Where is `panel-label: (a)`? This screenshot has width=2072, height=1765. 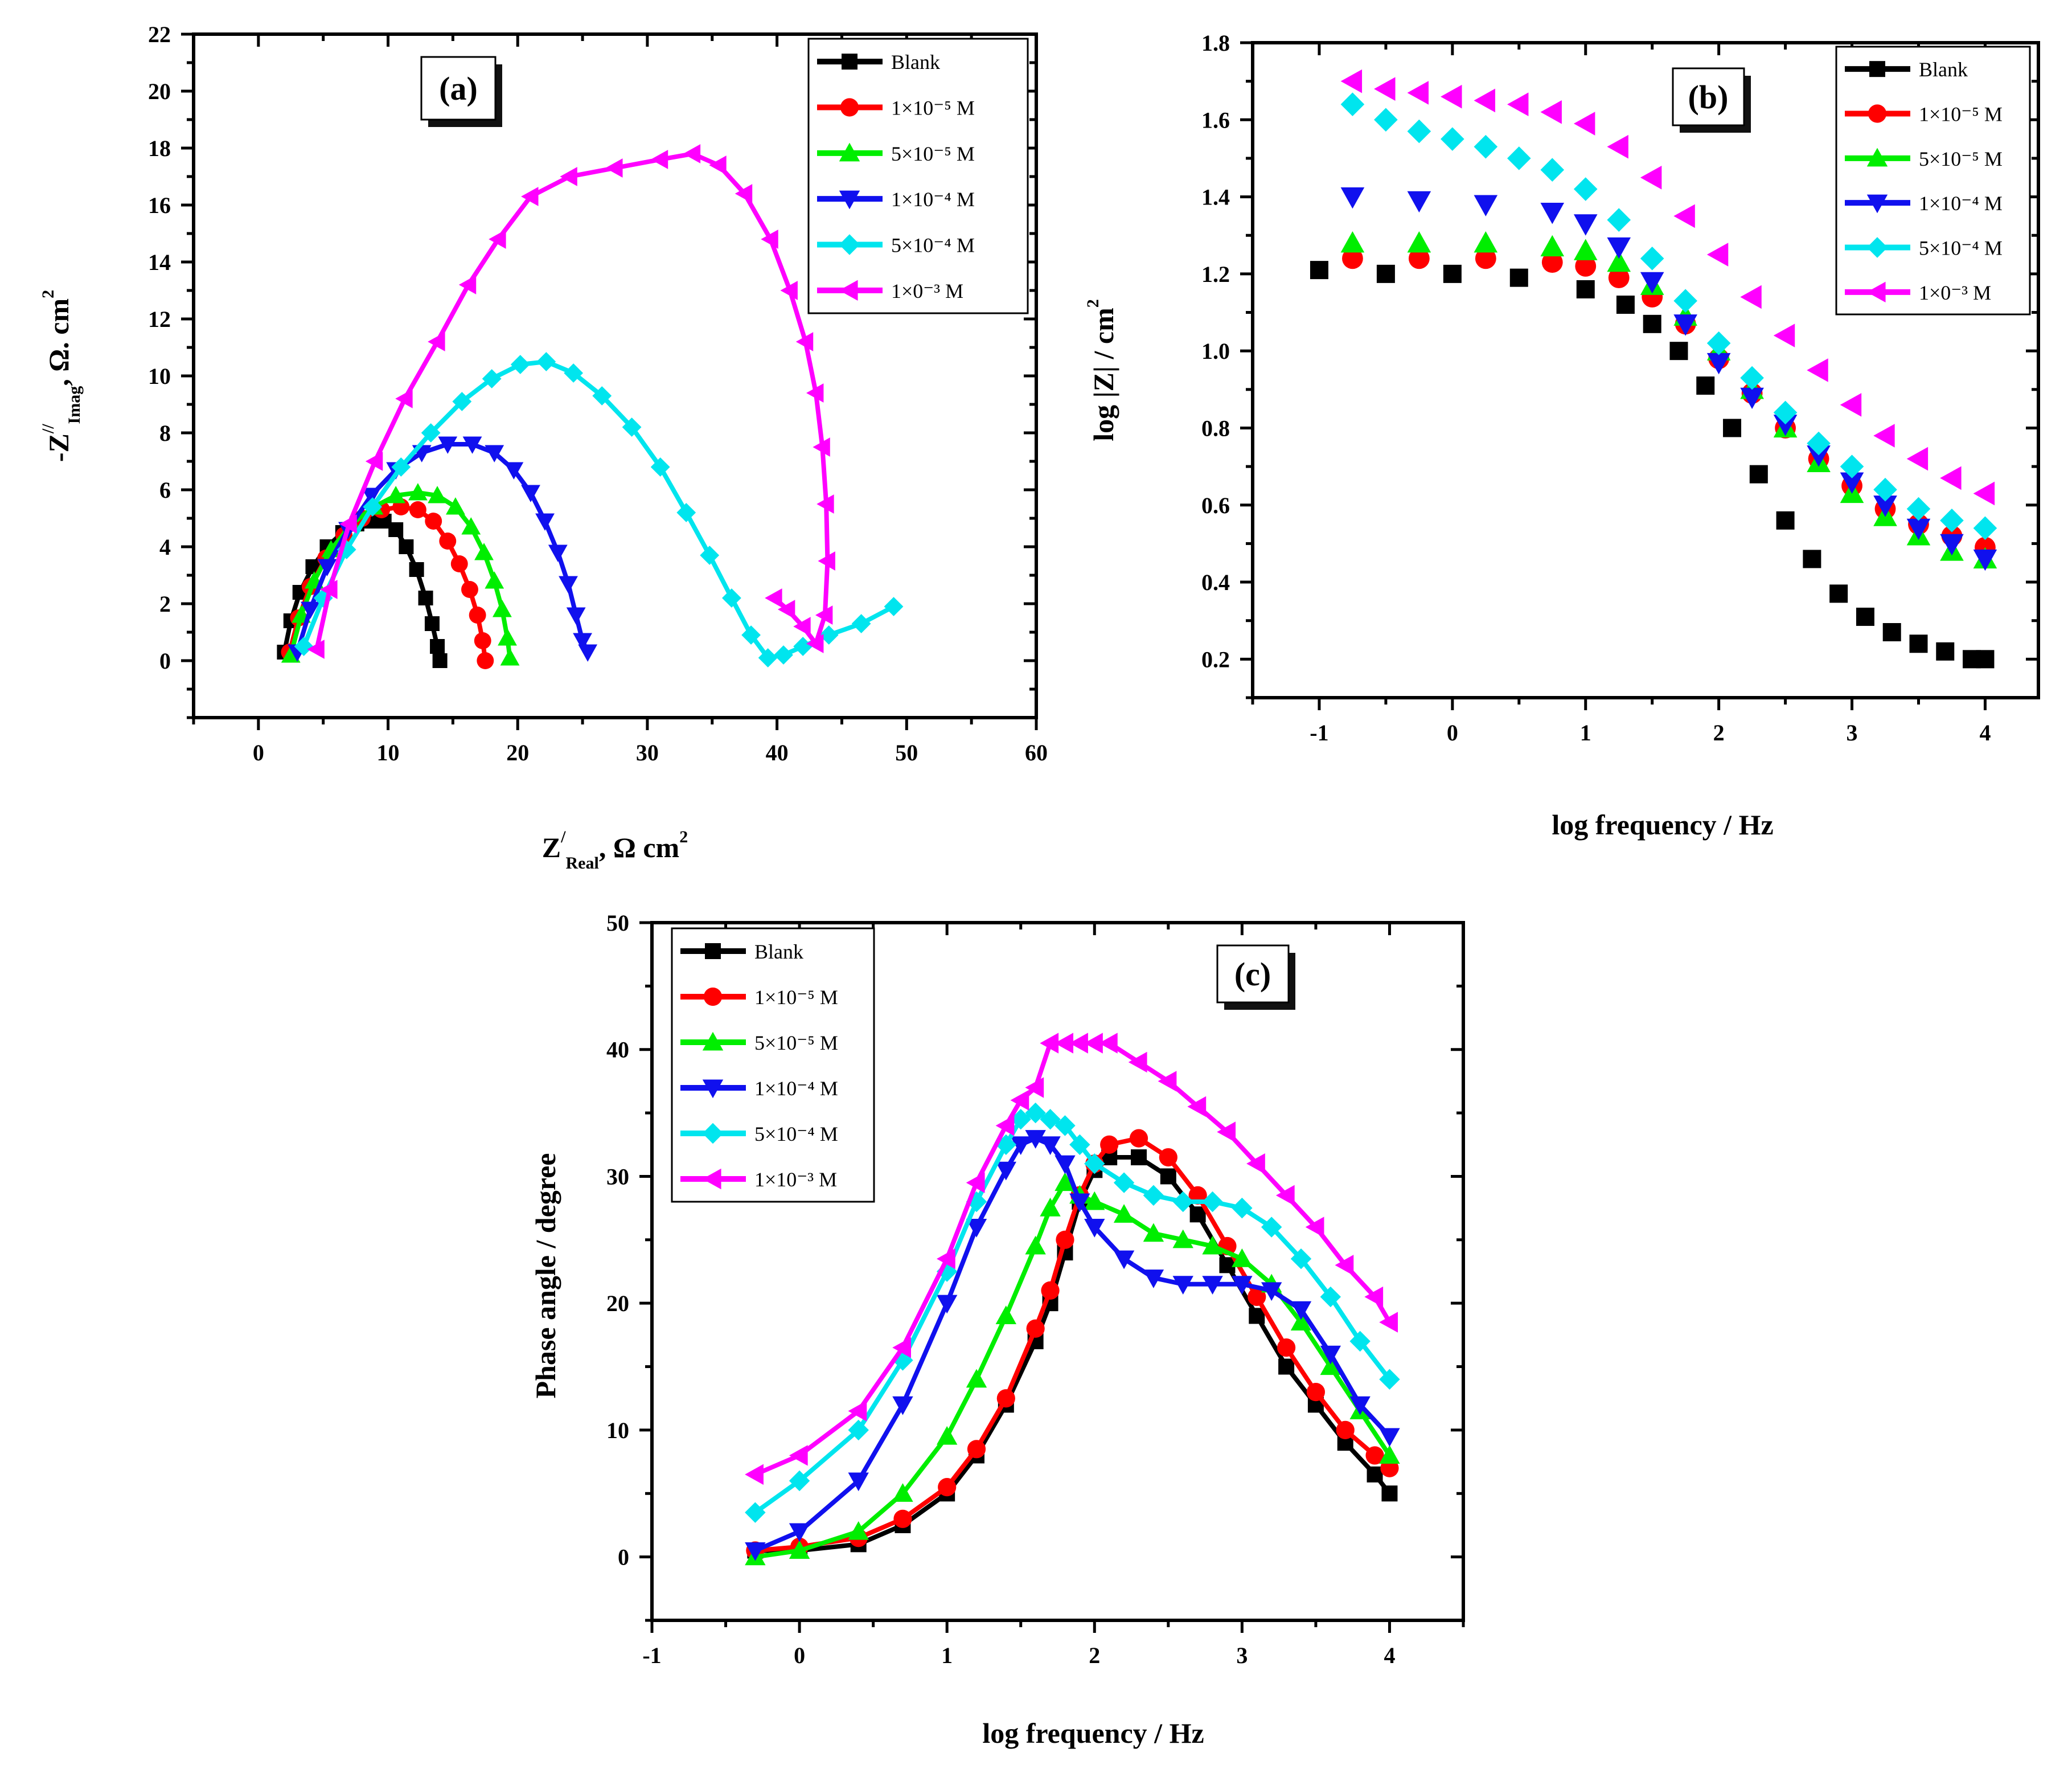
panel-label: (a) is located at coordinates (458, 88).